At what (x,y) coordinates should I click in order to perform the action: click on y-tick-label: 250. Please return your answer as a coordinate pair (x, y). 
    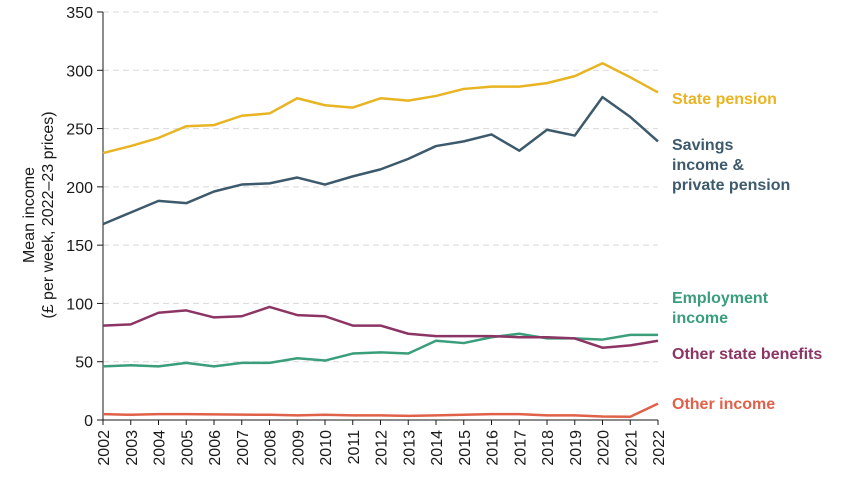
    Looking at the image, I should click on (79, 130).